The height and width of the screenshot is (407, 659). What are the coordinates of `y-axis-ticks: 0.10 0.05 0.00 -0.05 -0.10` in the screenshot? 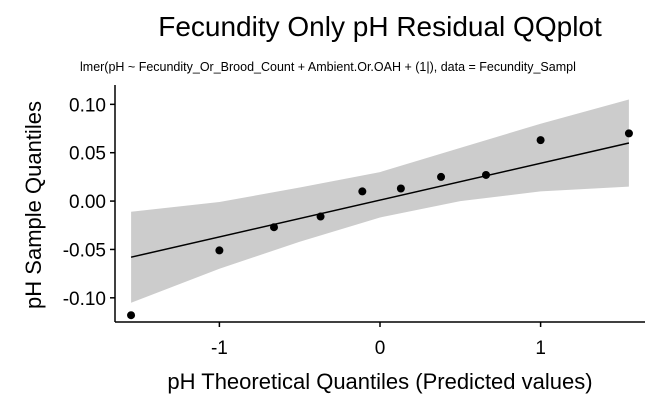 It's located at (89, 202).